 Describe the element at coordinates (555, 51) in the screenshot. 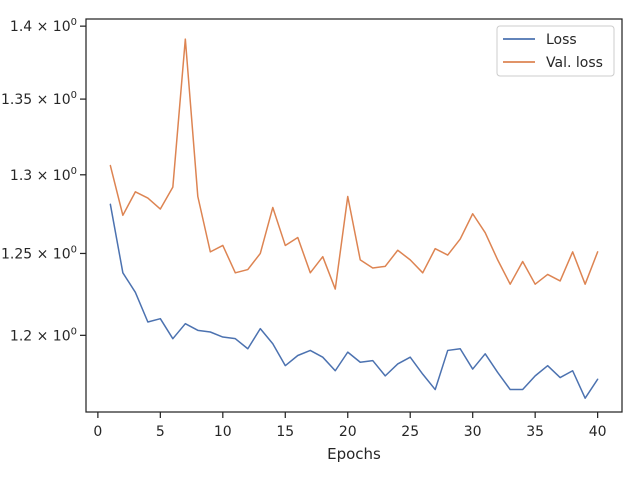

I see `legend: Loss Val. loss` at that location.